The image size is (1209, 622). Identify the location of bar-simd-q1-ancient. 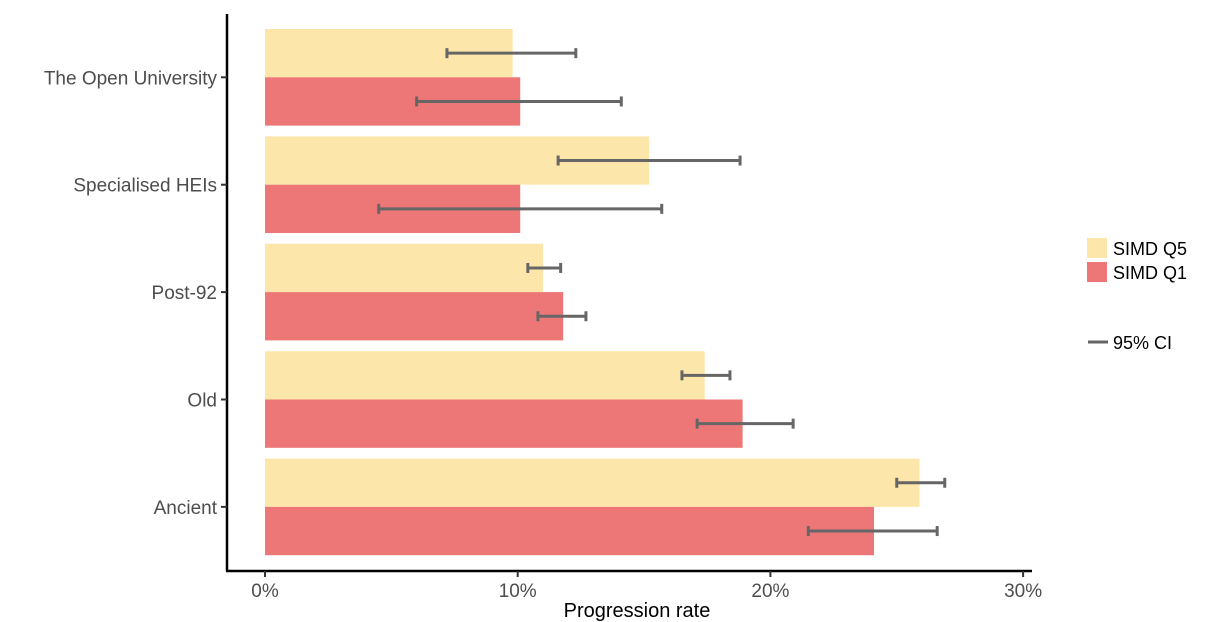
(570, 531).